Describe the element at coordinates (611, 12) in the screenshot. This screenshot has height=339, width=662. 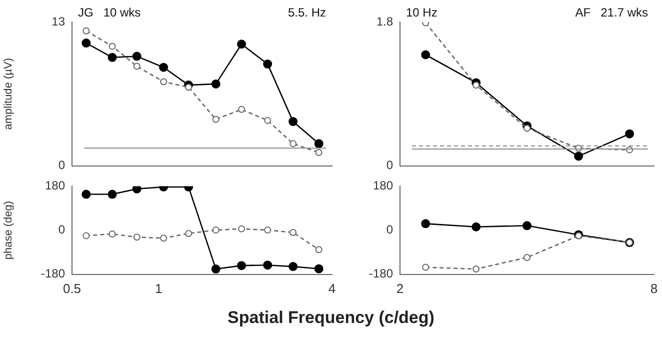
I see `text: AF 21.7 wks` at that location.